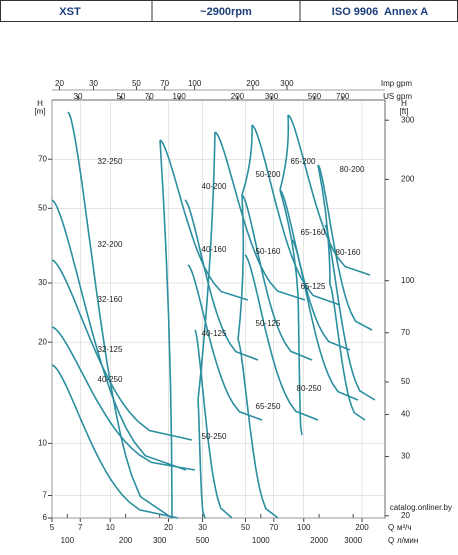  What do you see at coordinates (421, 507) in the screenshot?
I see `watermark: catalog.onliner.by` at bounding box center [421, 507].